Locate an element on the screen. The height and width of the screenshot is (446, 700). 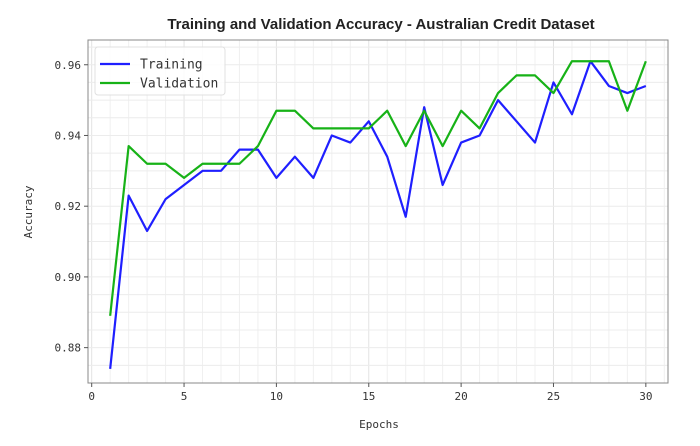
x-tick-label: 0 is located at coordinates (91, 396).